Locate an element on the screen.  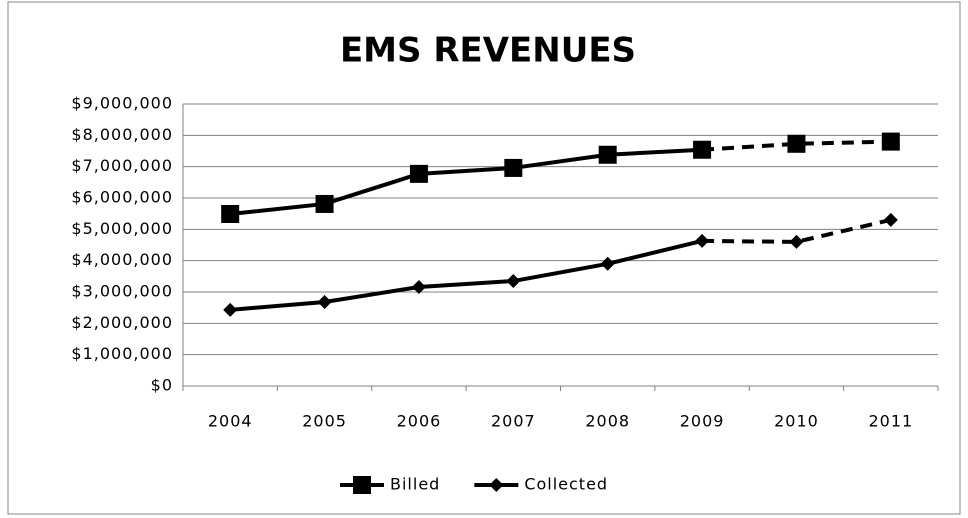
legend-label: Billed is located at coordinates (415, 484).